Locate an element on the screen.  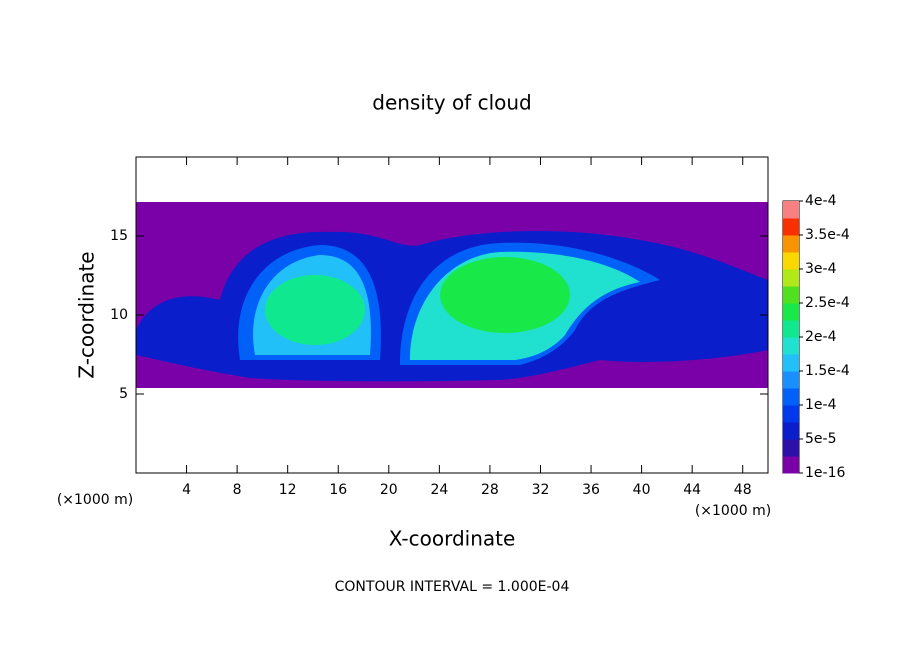
y-tick-label: 10 is located at coordinates (119, 315).